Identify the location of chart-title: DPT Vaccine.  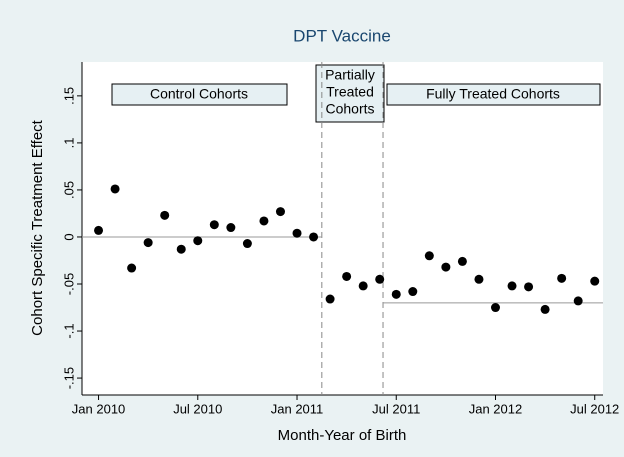
(342, 35).